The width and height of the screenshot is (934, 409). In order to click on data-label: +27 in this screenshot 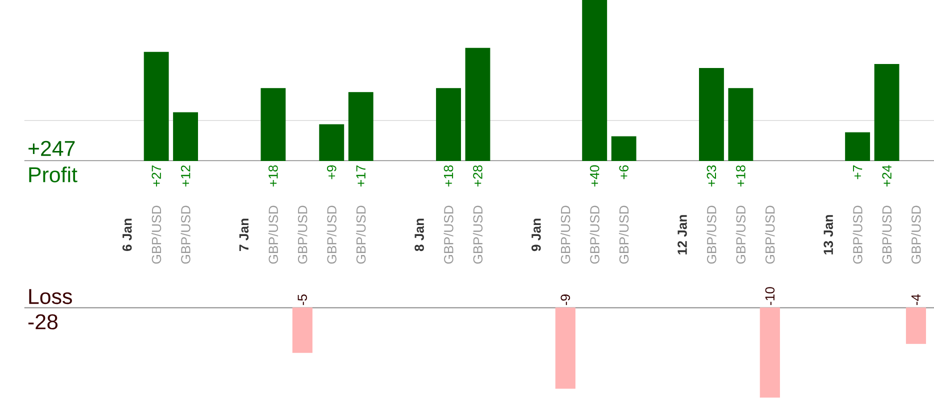, I will do `click(156, 175)`.